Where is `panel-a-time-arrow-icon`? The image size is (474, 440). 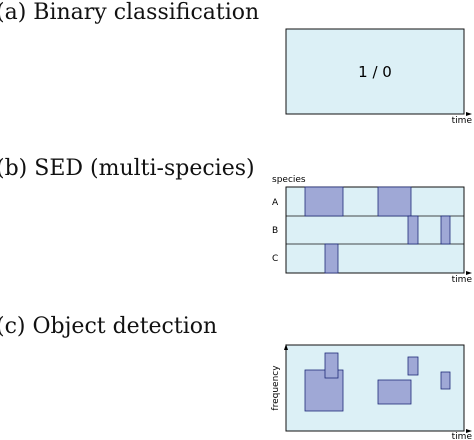 panel-a-time-arrow-icon is located at coordinates (469, 114).